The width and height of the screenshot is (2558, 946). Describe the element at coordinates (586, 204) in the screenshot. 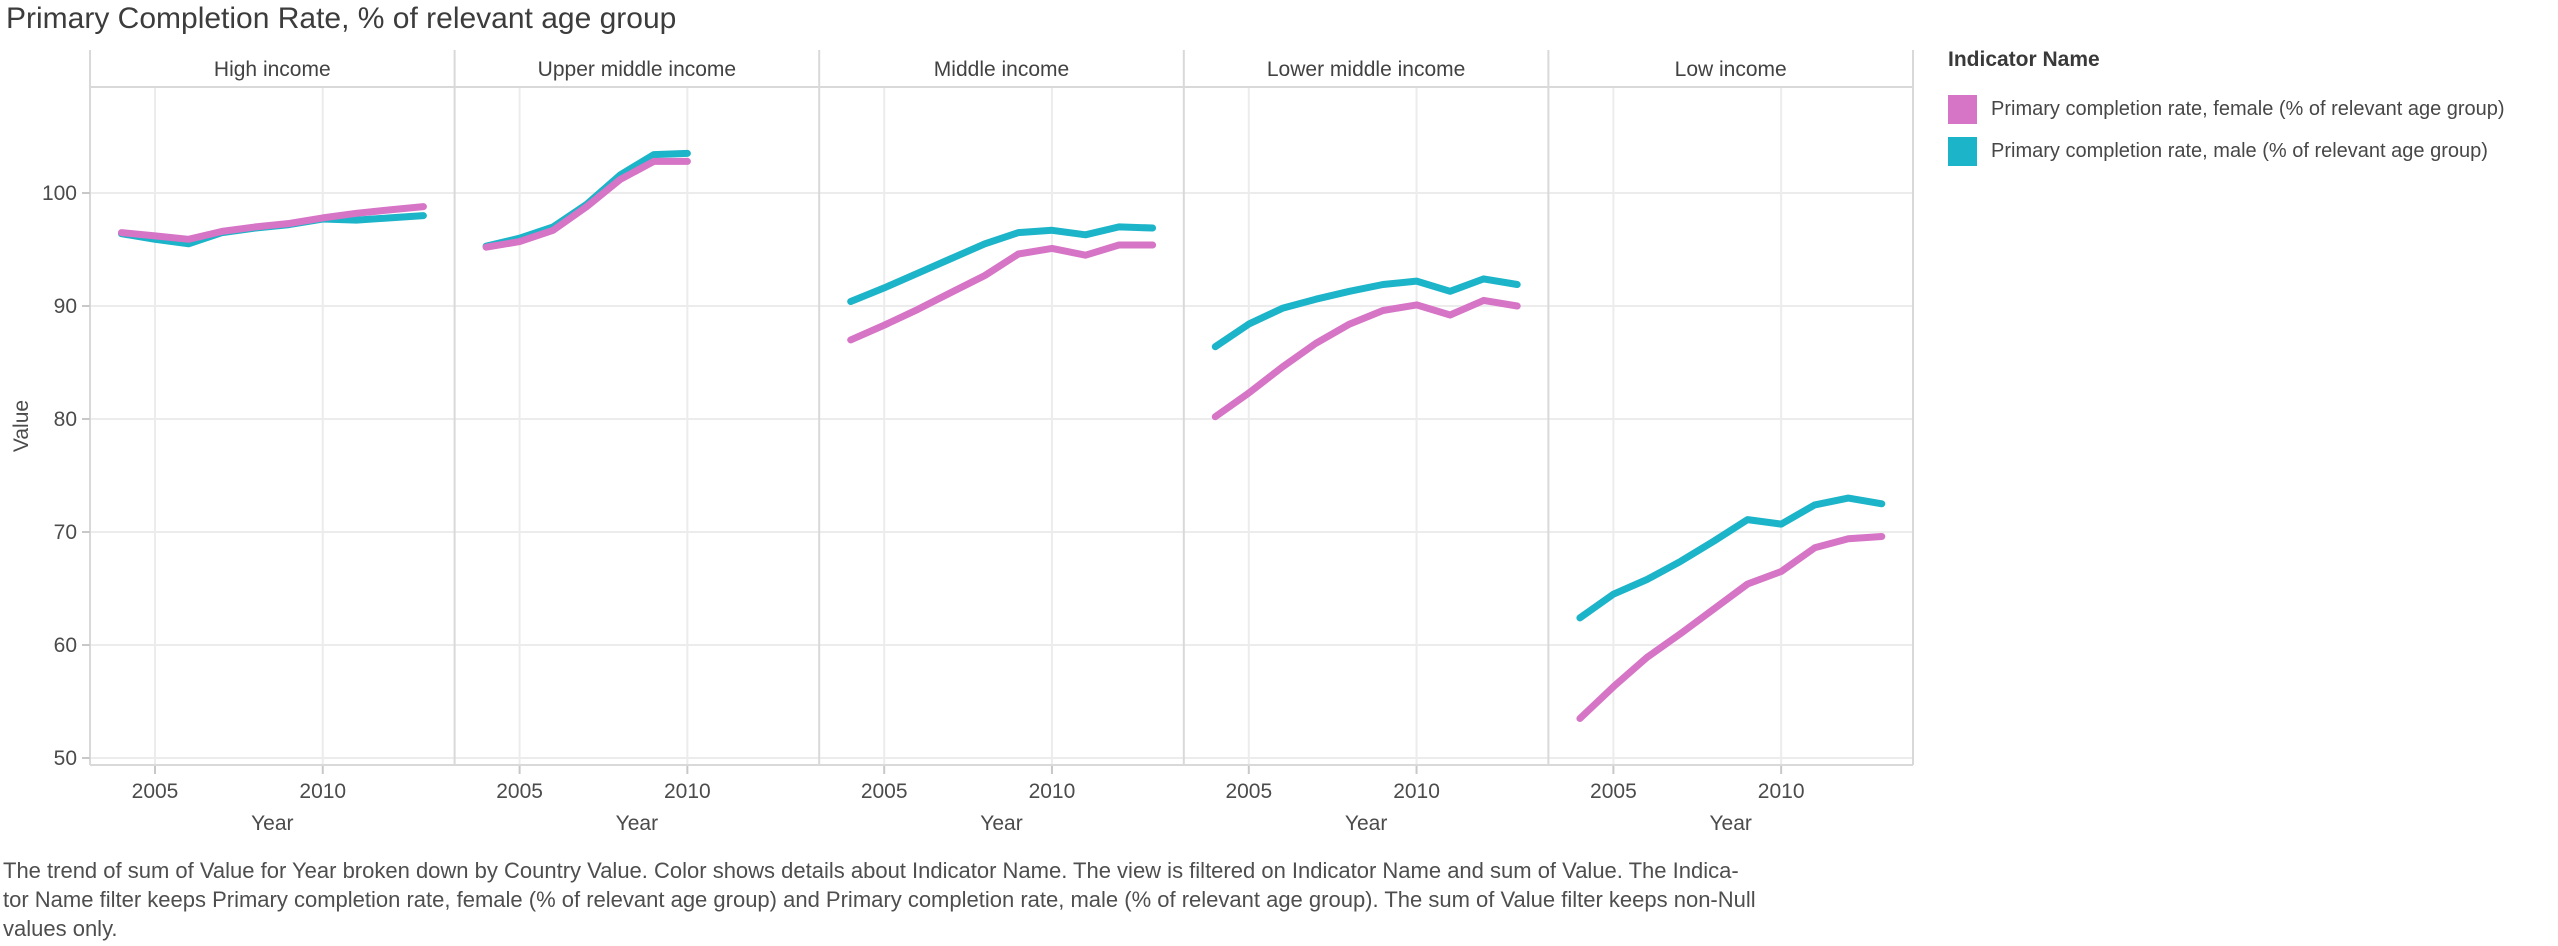

I see `line-female-upper-middle-income` at that location.